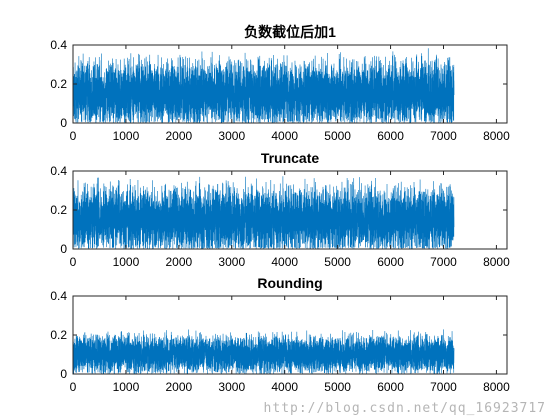  I want to click on subplot-title: 负数截位后加1, so click(290, 32).